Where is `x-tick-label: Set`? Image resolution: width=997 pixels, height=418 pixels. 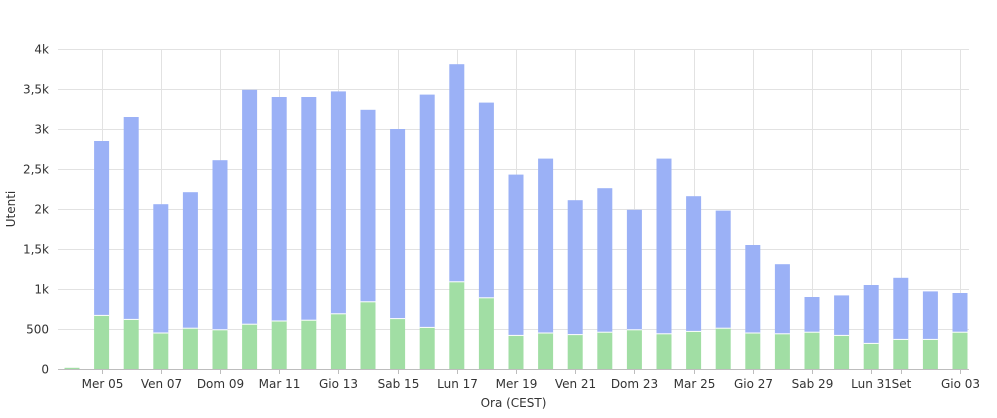
x-tick-label: Set is located at coordinates (902, 384).